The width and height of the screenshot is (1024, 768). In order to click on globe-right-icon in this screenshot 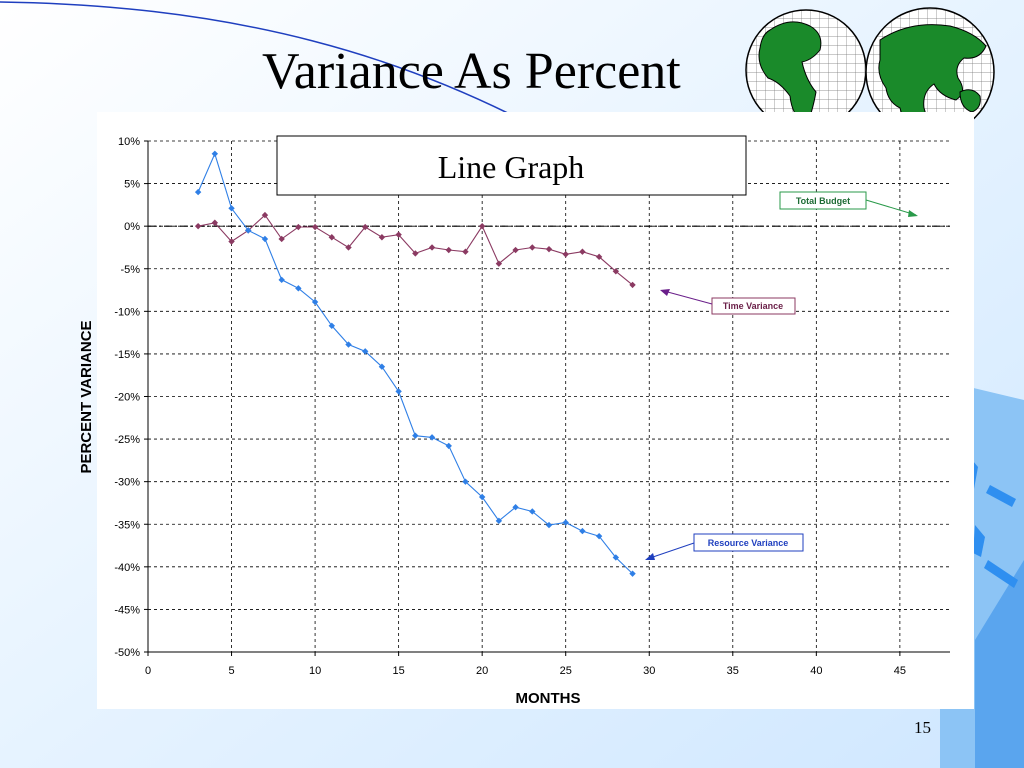, I will do `click(930, 72)`.